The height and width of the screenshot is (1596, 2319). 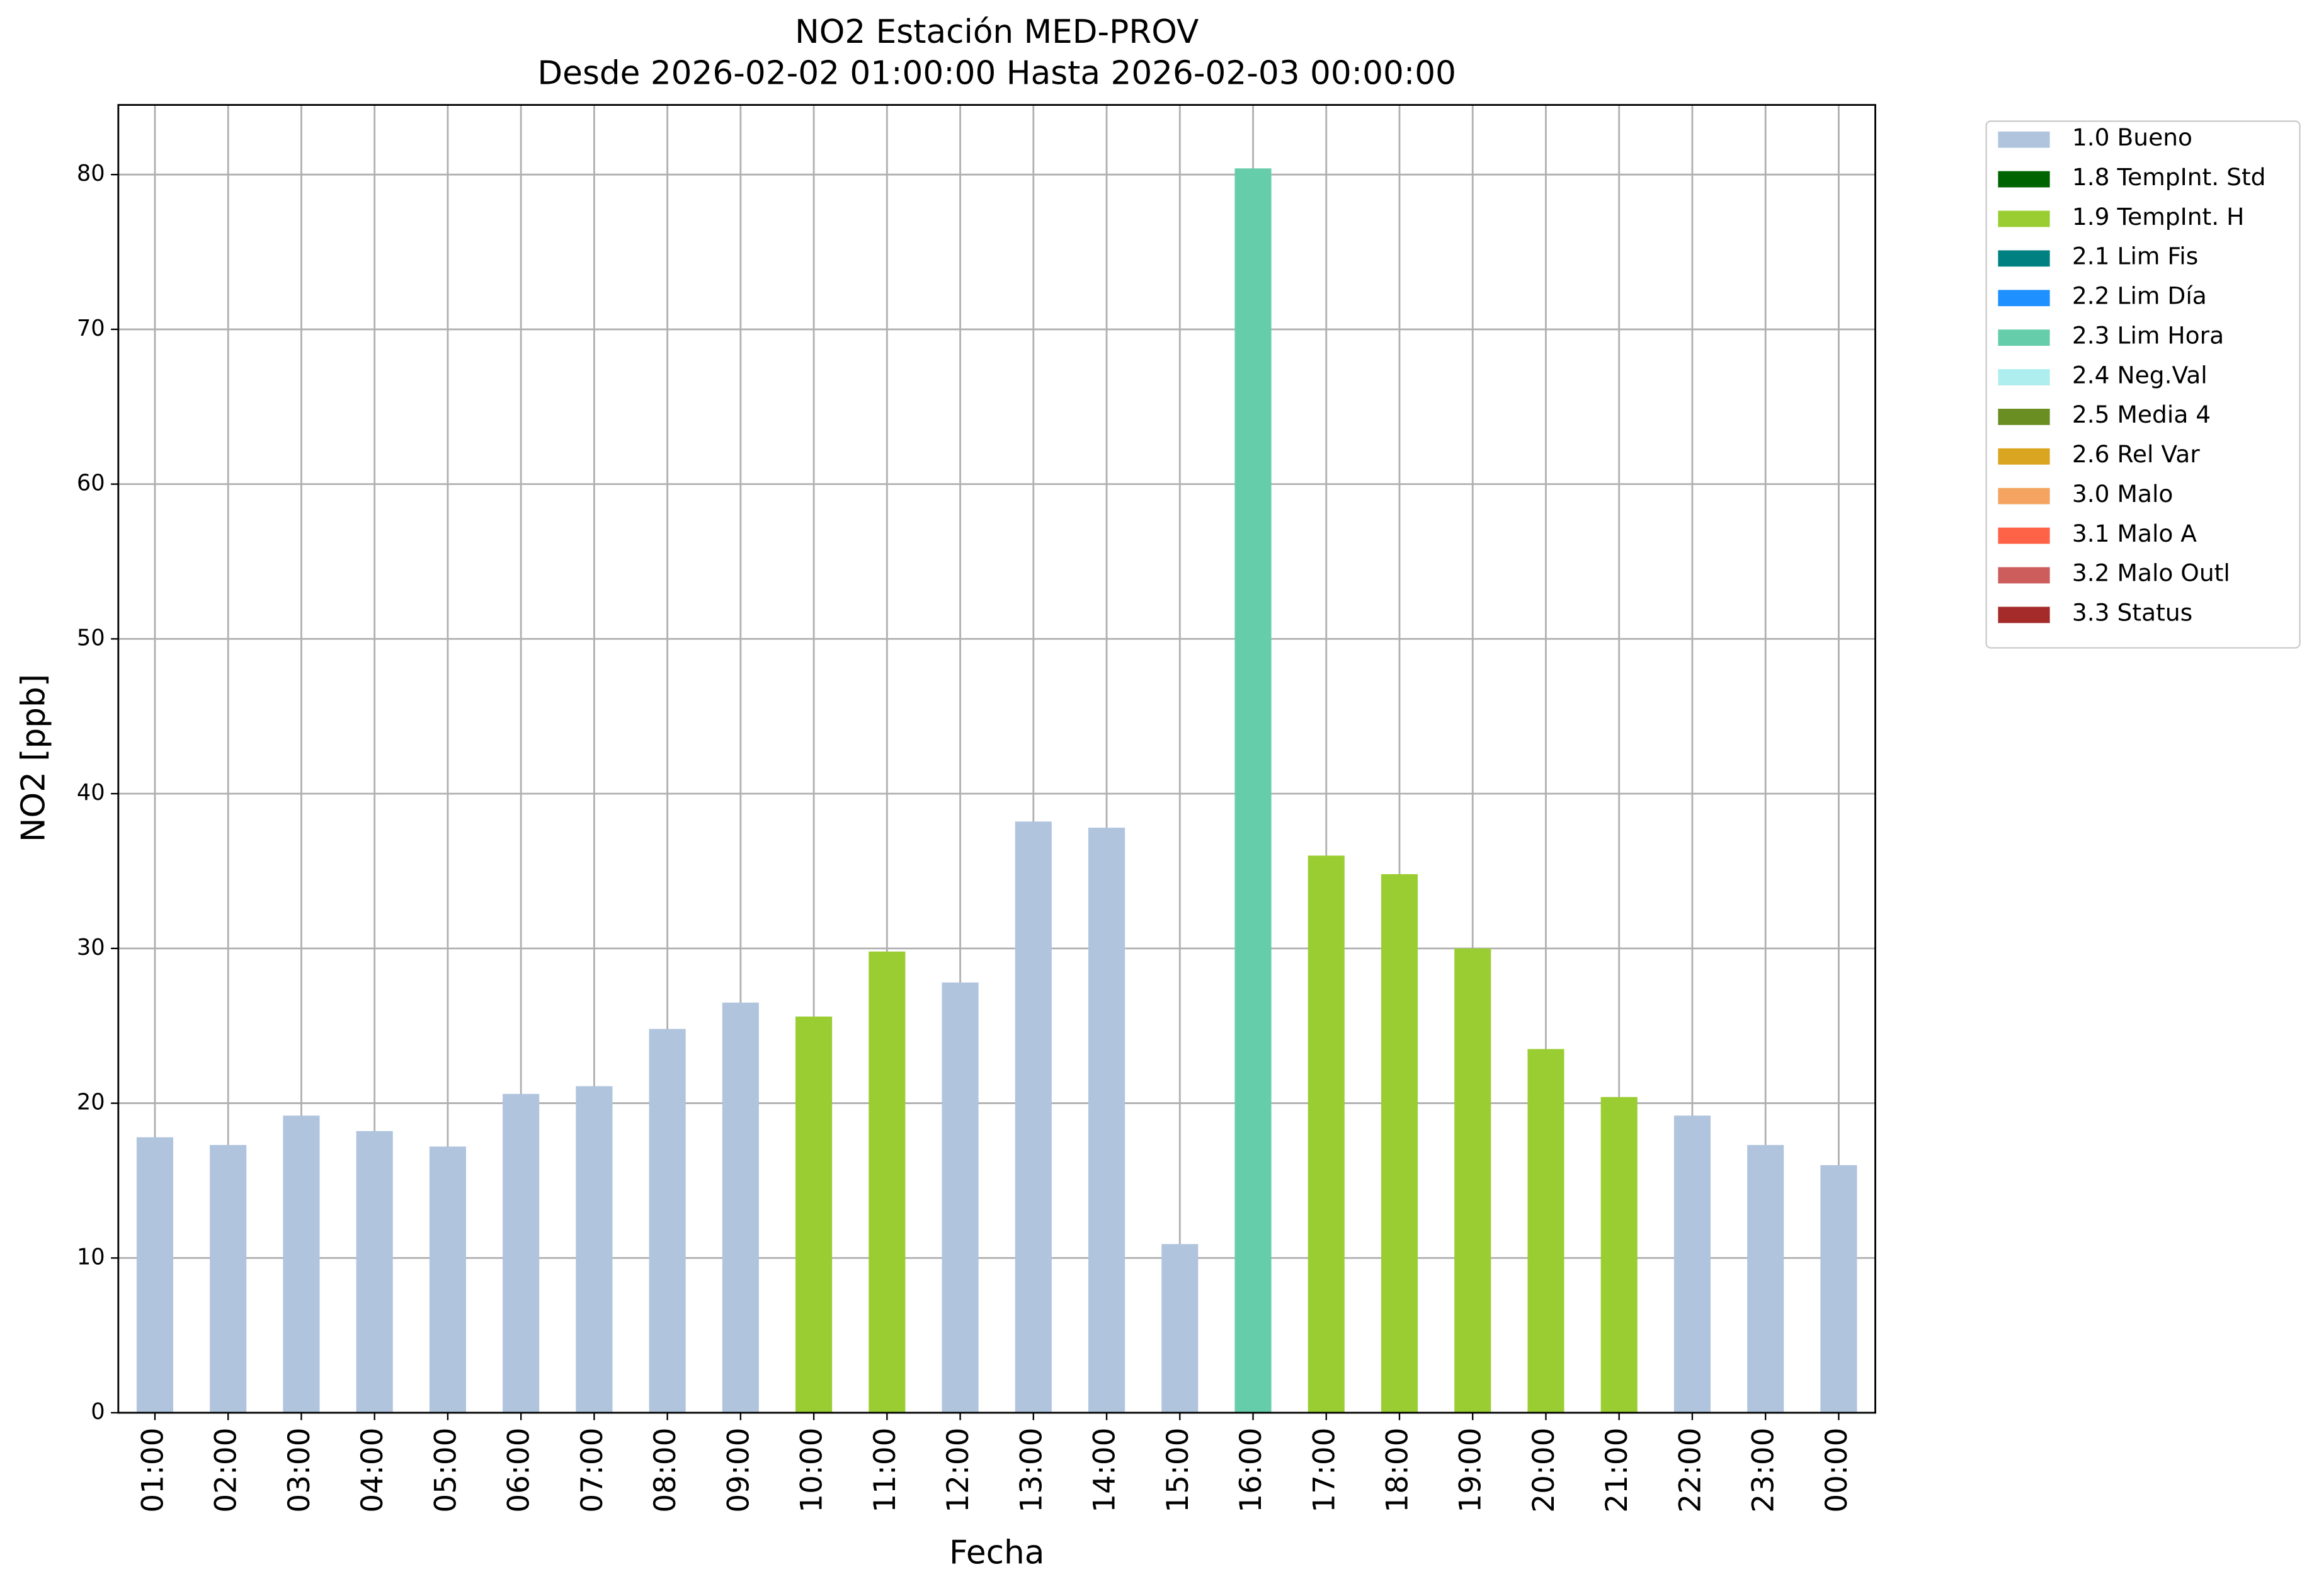 I want to click on x-tick-label: 14:00, so click(x=1105, y=1470).